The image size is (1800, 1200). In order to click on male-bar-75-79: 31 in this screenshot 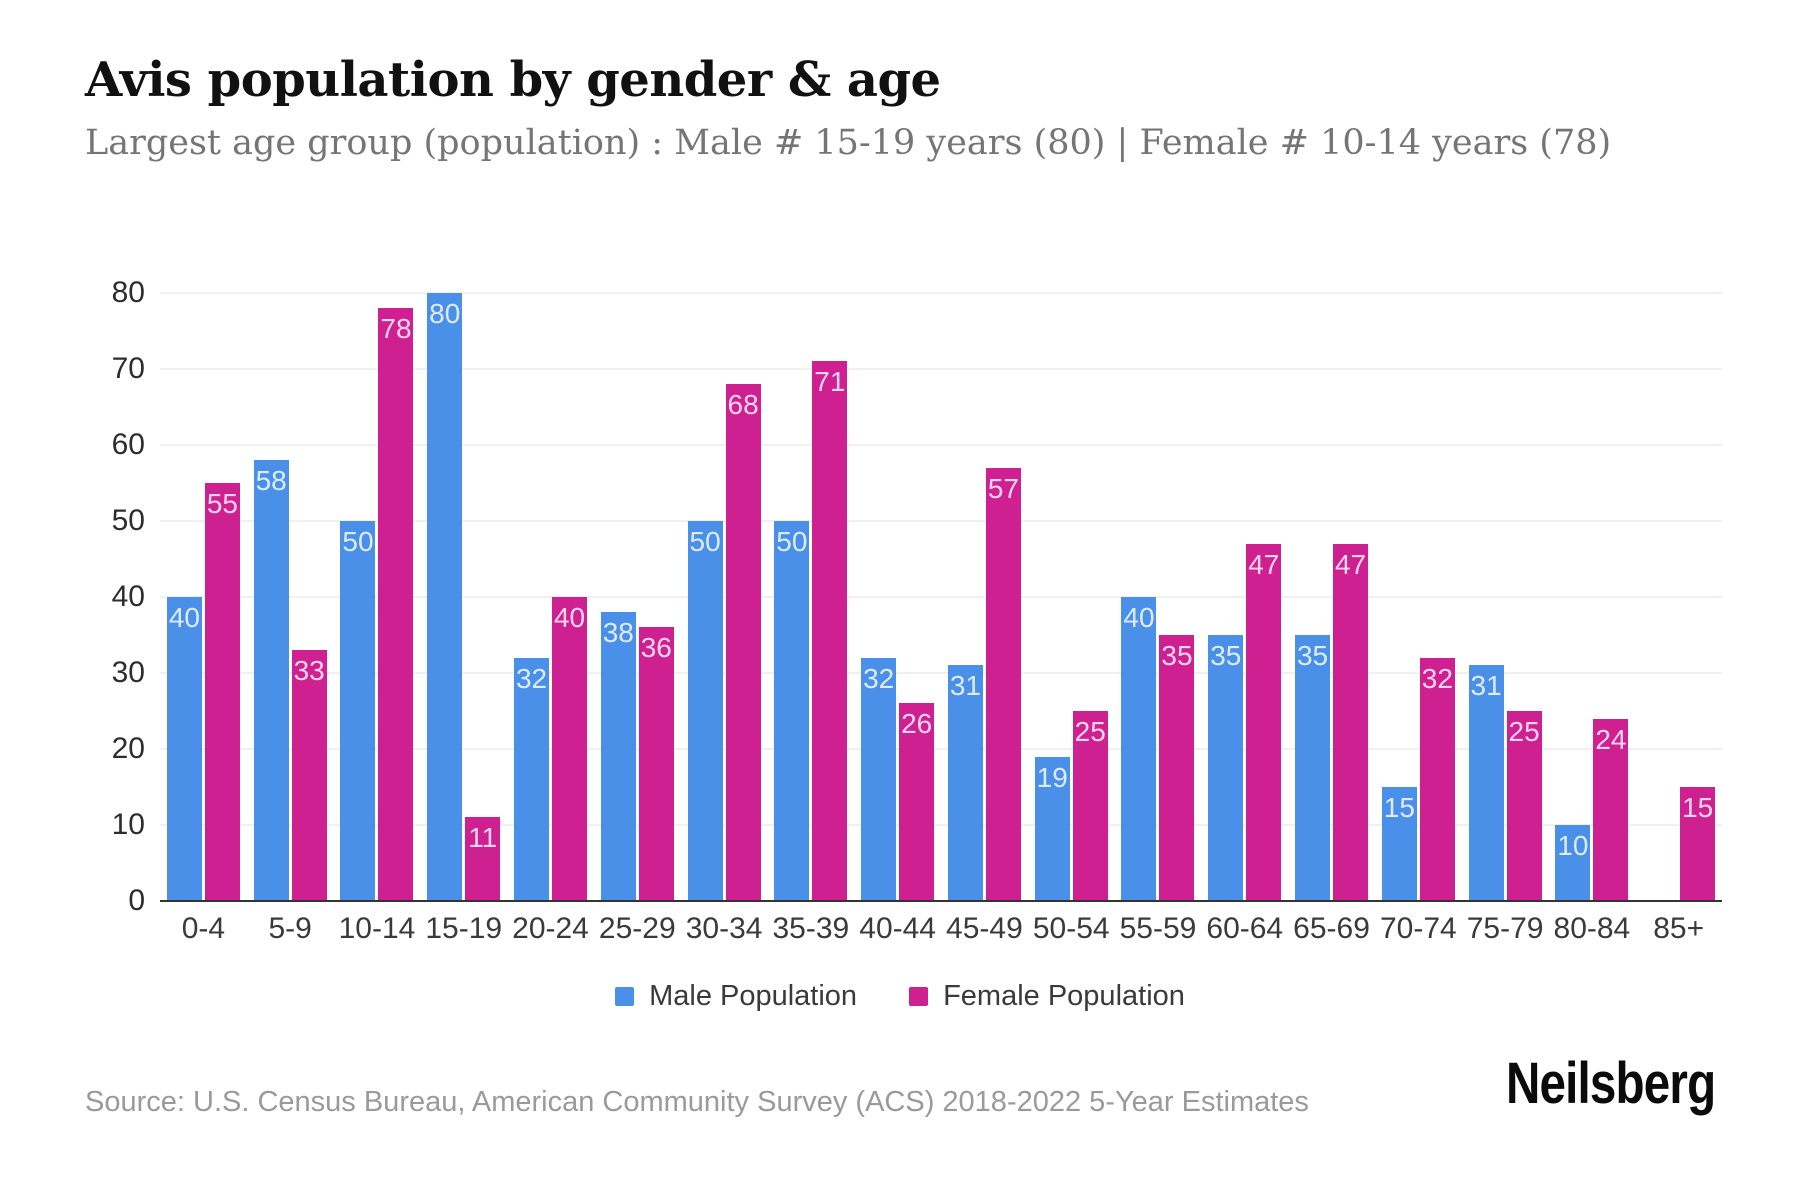, I will do `click(1486, 783)`.